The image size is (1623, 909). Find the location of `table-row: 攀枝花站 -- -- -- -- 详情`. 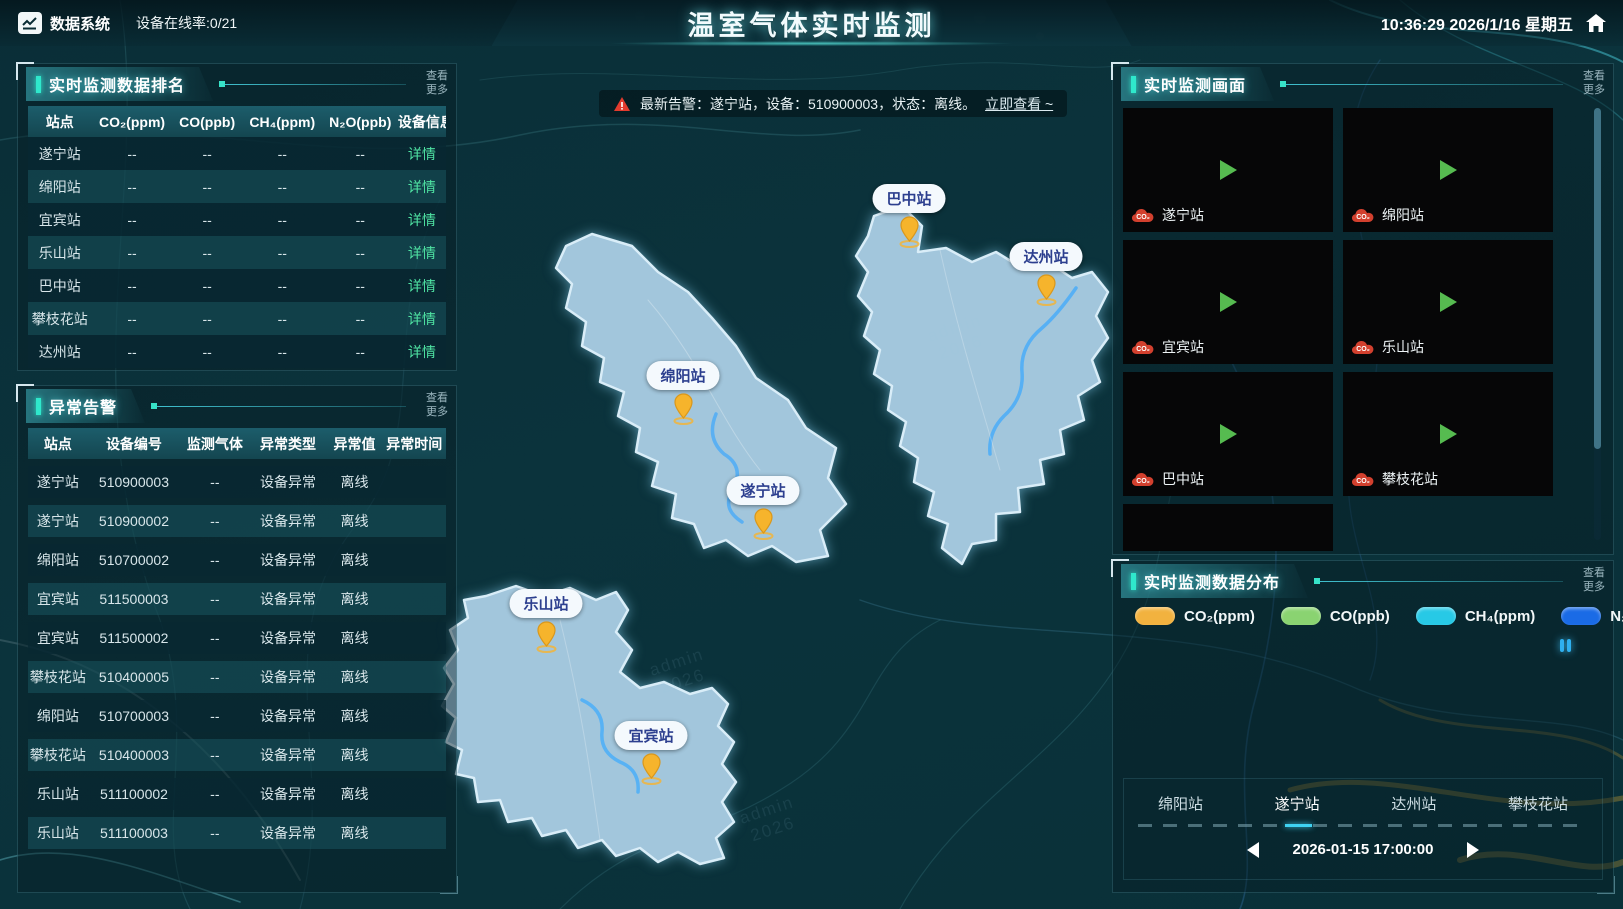

table-row: 攀枝花站 -- -- -- -- 详情 is located at coordinates (237, 318).